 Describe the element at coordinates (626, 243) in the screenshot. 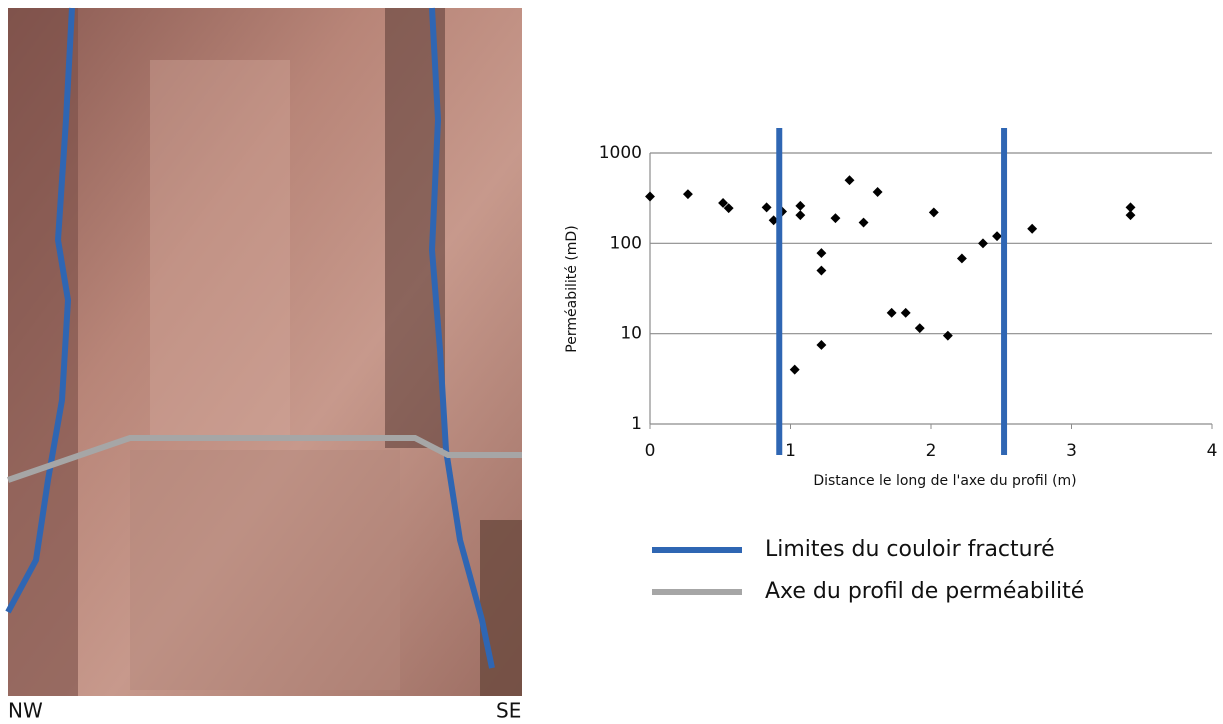

I see `y-tick-label: 100` at that location.